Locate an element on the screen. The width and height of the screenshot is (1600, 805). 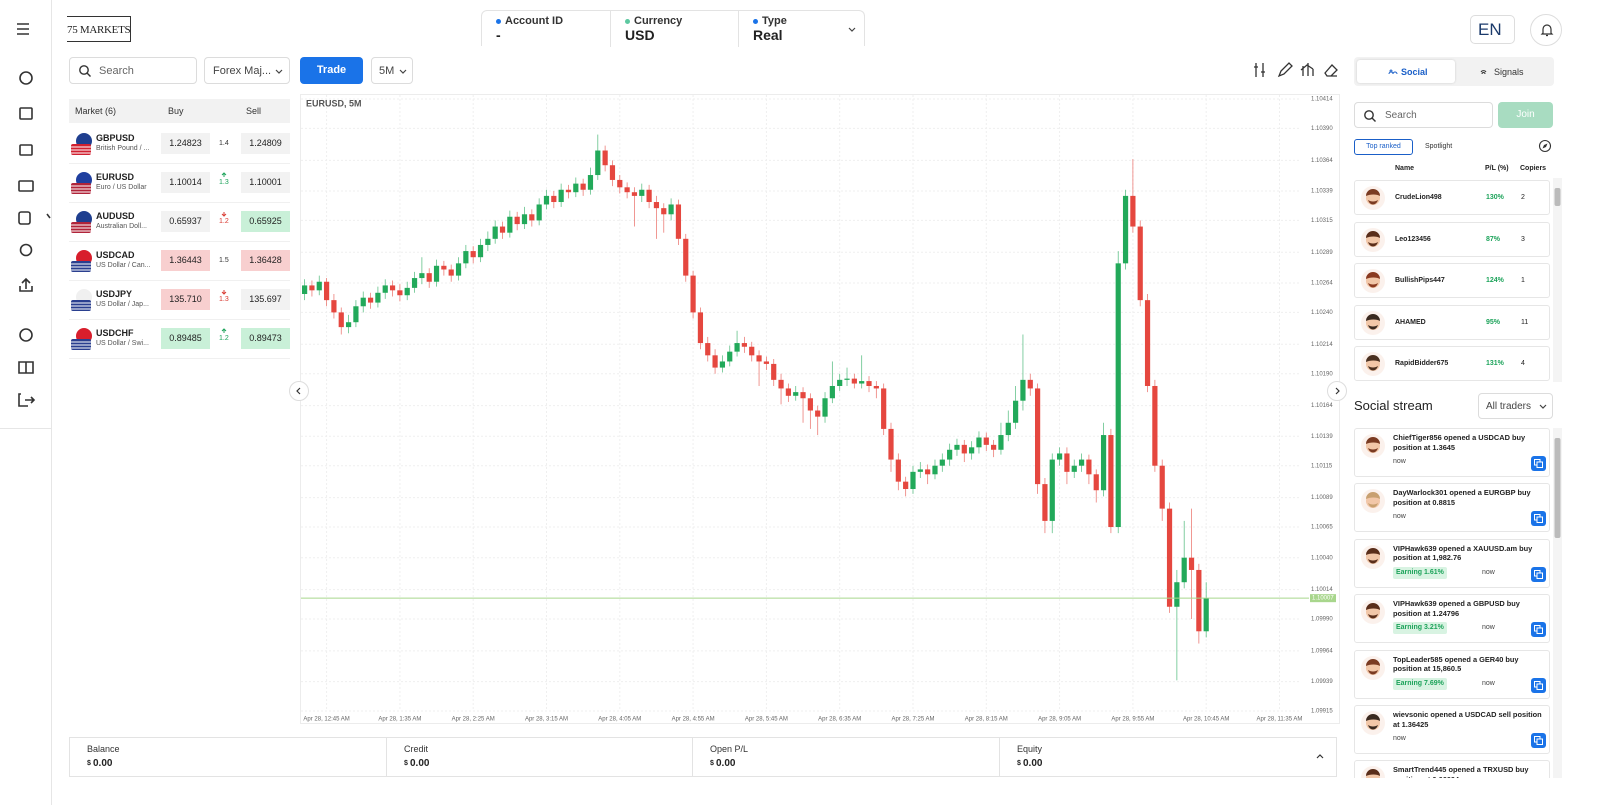
column-header: P/L (%) is located at coordinates (1497, 168).